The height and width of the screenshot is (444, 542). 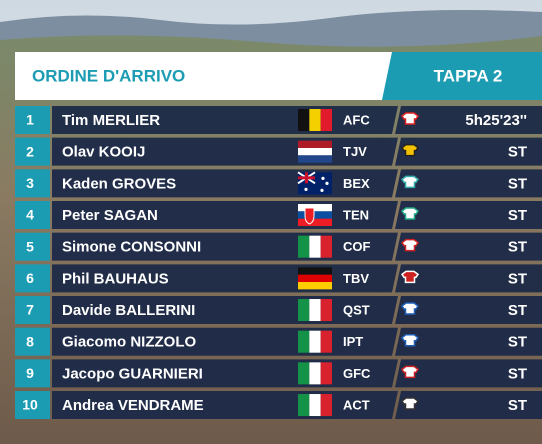 What do you see at coordinates (357, 373) in the screenshot?
I see `team-code: GFC` at bounding box center [357, 373].